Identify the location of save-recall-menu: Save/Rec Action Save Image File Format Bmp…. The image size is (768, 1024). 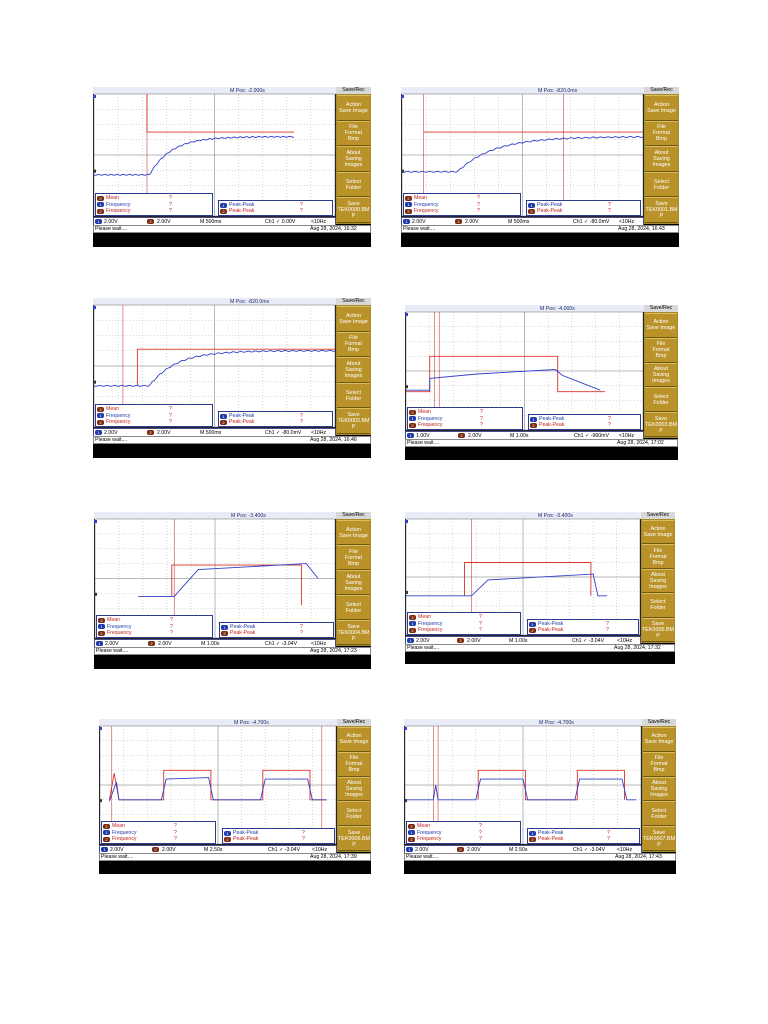
(661, 371).